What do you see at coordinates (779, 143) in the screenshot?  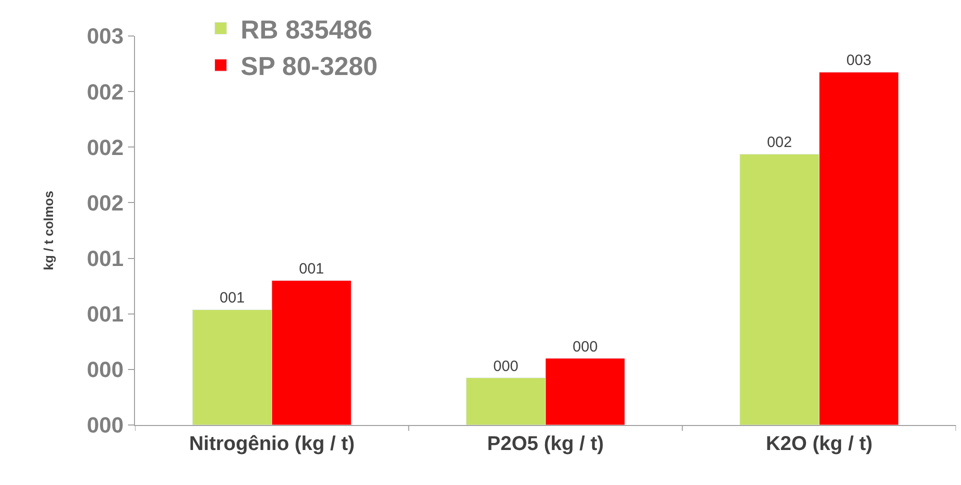 I see `data-label: 002` at bounding box center [779, 143].